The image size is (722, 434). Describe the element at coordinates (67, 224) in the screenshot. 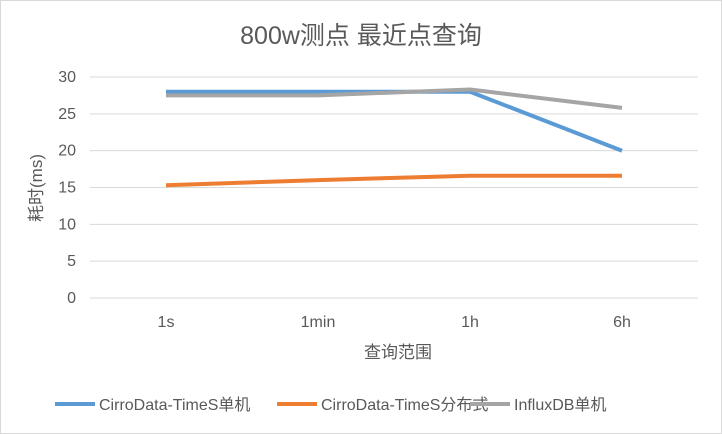

I see `y-tick-label: 10` at that location.